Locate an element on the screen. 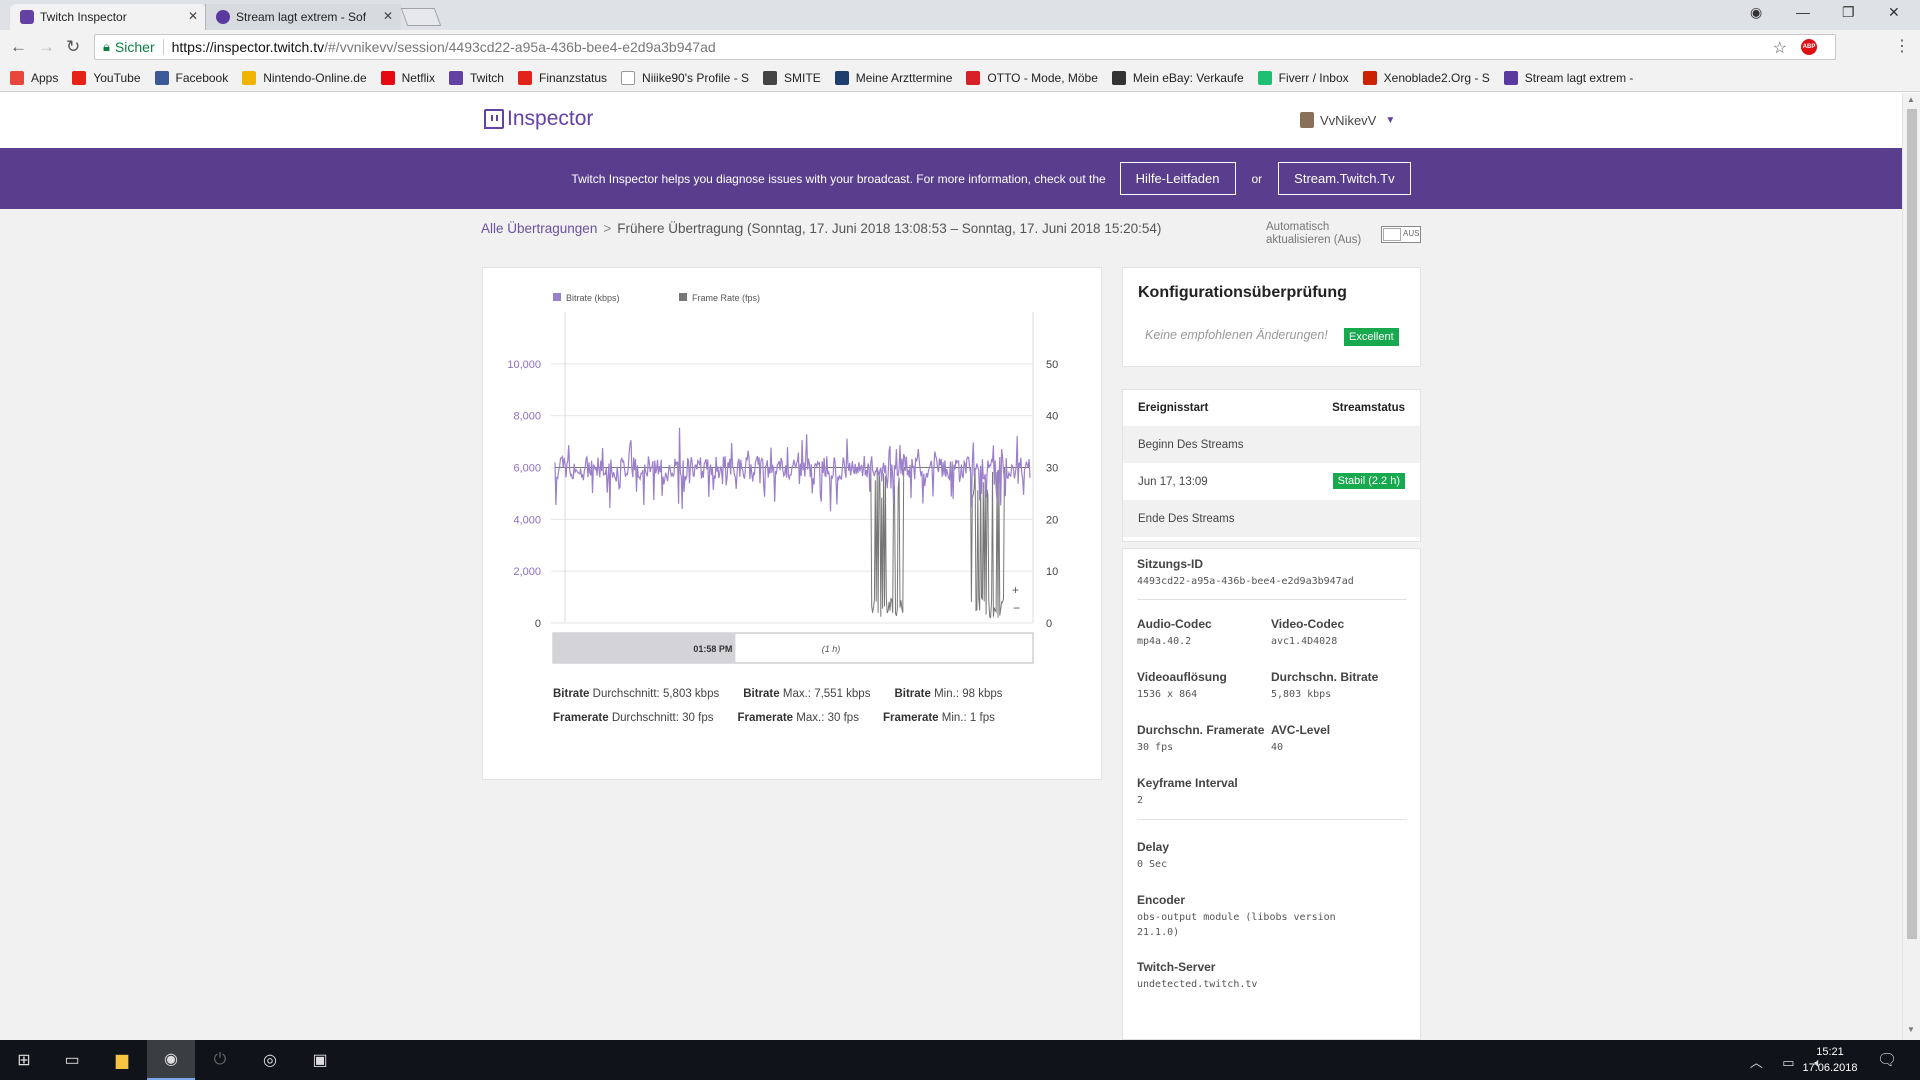 This screenshot has width=1920, height=1080. bookmark-item: Meine Arzttermine is located at coordinates (893, 77).